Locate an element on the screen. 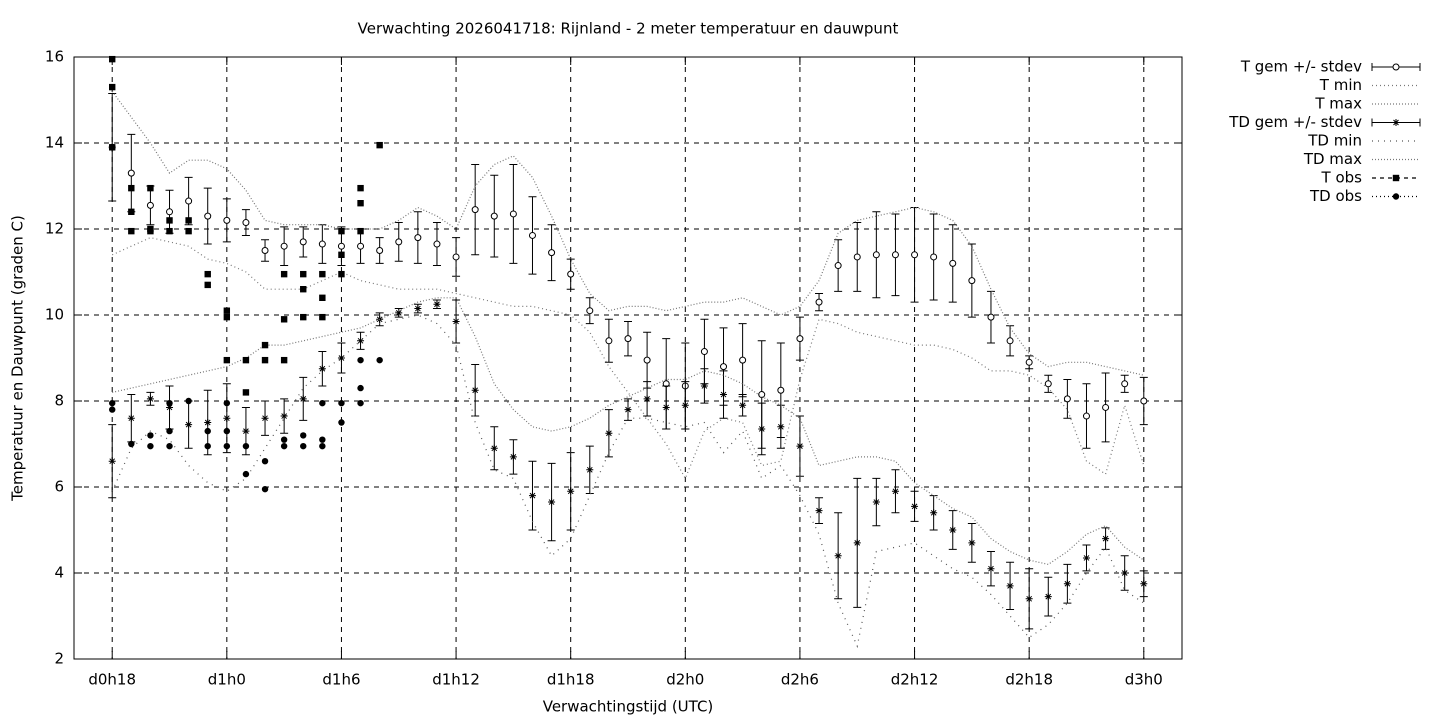 This screenshot has width=1440, height=720. y-tick-label: 12 is located at coordinates (54, 229).